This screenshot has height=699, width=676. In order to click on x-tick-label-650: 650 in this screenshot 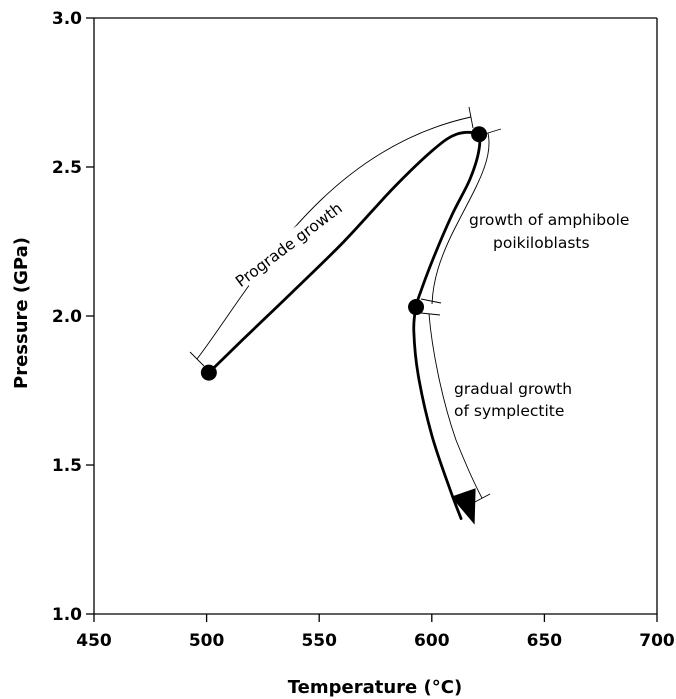, I will do `click(545, 641)`.